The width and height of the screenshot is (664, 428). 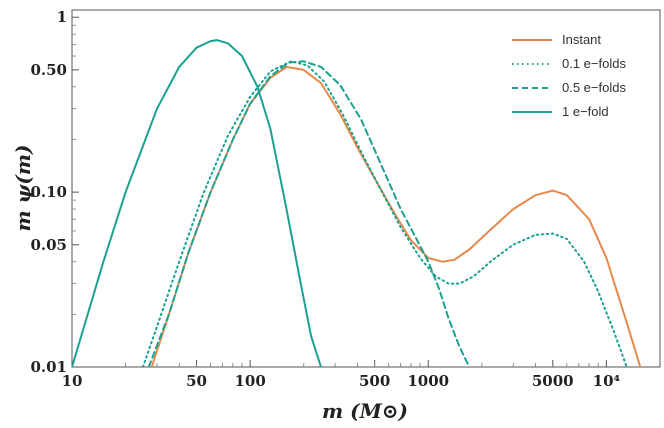 I want to click on legend-label: 1 e−fold, so click(x=585, y=111).